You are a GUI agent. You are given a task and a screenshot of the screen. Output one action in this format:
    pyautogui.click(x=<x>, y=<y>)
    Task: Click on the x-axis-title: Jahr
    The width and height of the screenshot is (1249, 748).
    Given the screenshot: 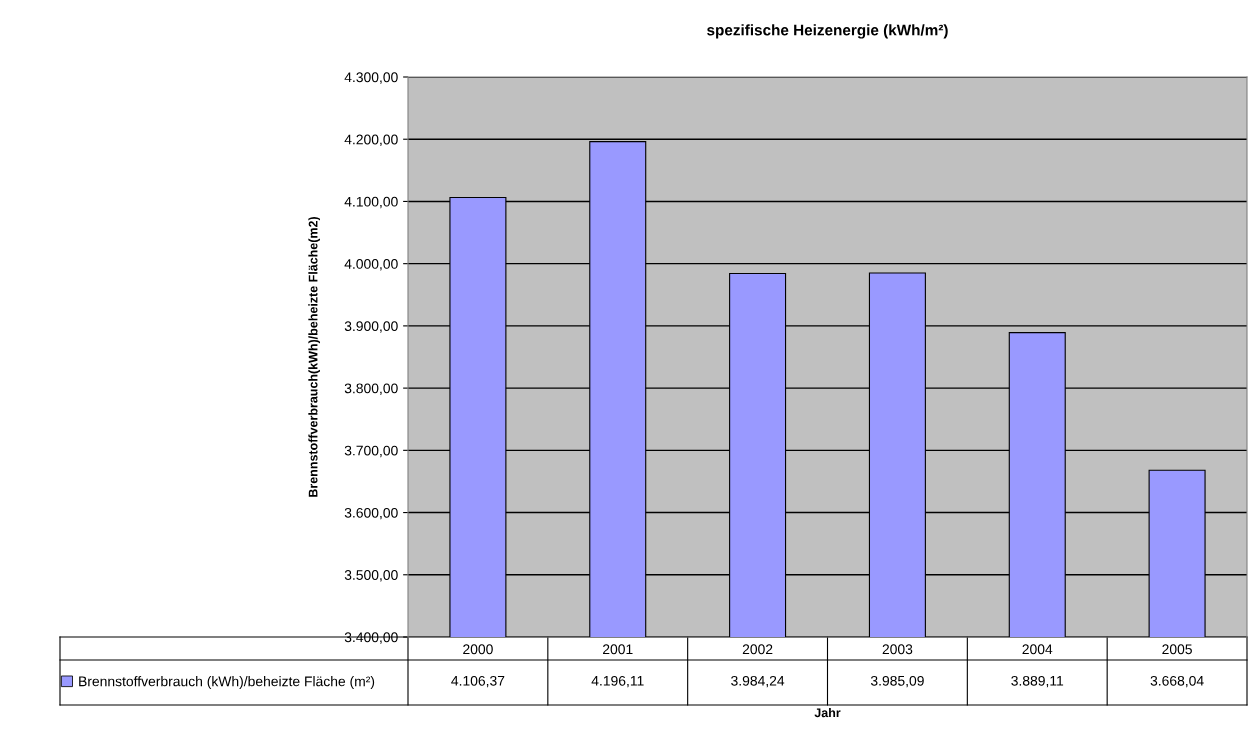 What is the action you would take?
    pyautogui.click(x=827, y=713)
    